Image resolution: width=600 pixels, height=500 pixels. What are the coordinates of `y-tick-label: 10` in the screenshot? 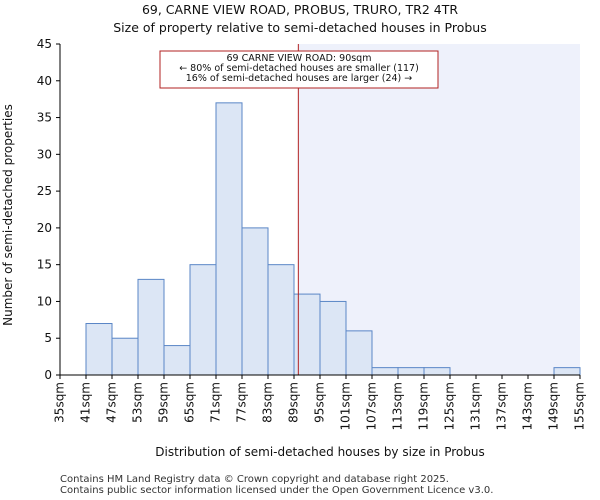 It's located at (44, 301).